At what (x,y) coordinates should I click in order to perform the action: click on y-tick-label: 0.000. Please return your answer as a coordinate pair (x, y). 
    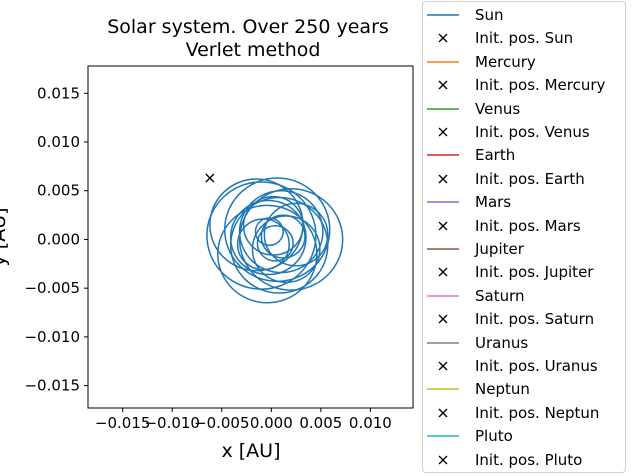
    Looking at the image, I should click on (58, 239).